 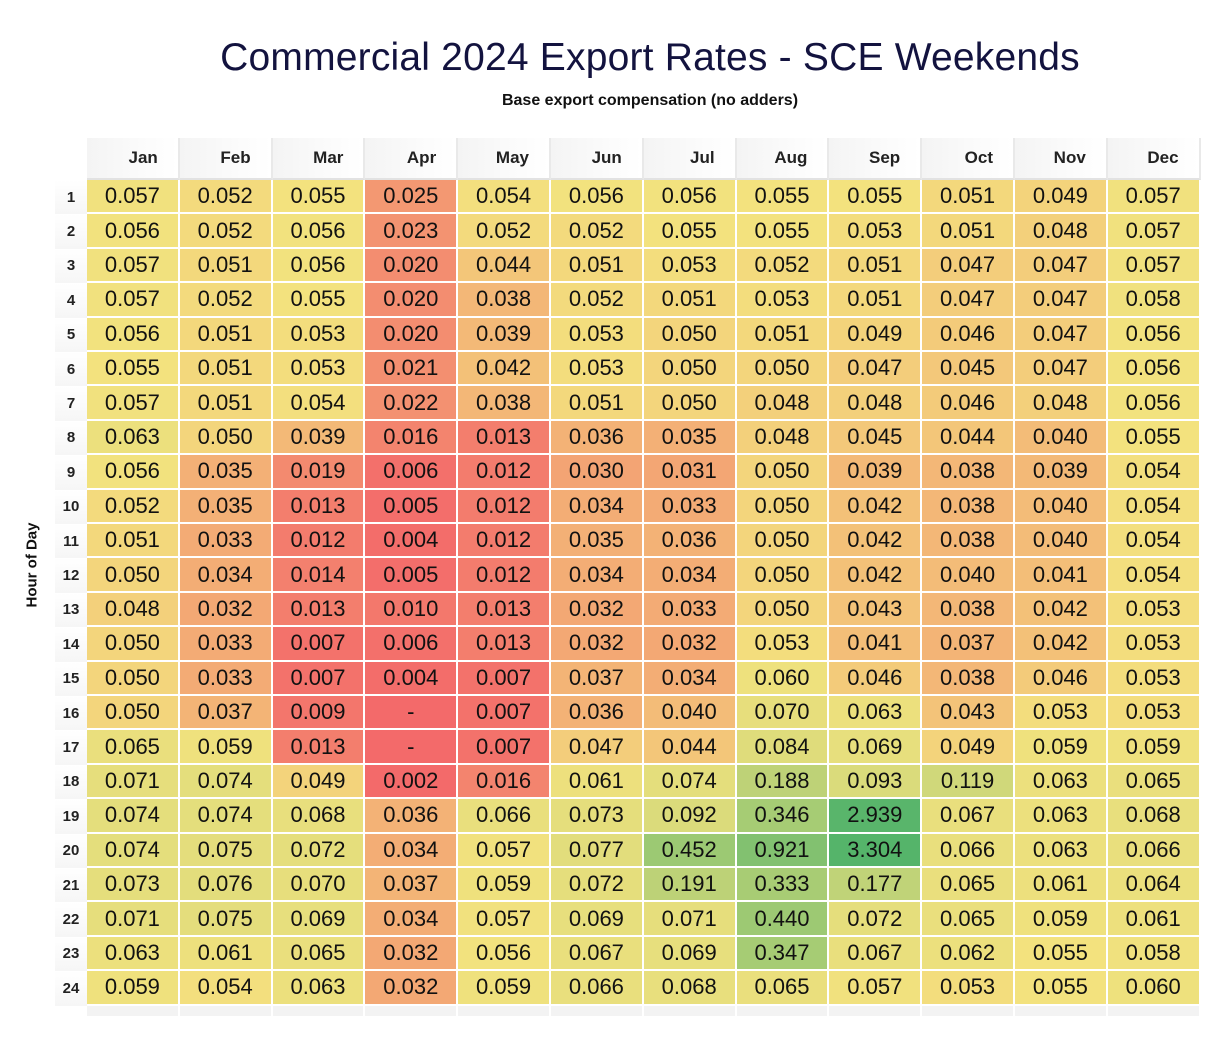 I want to click on cell-nov-hour-2: 0.048, so click(x=1061, y=231).